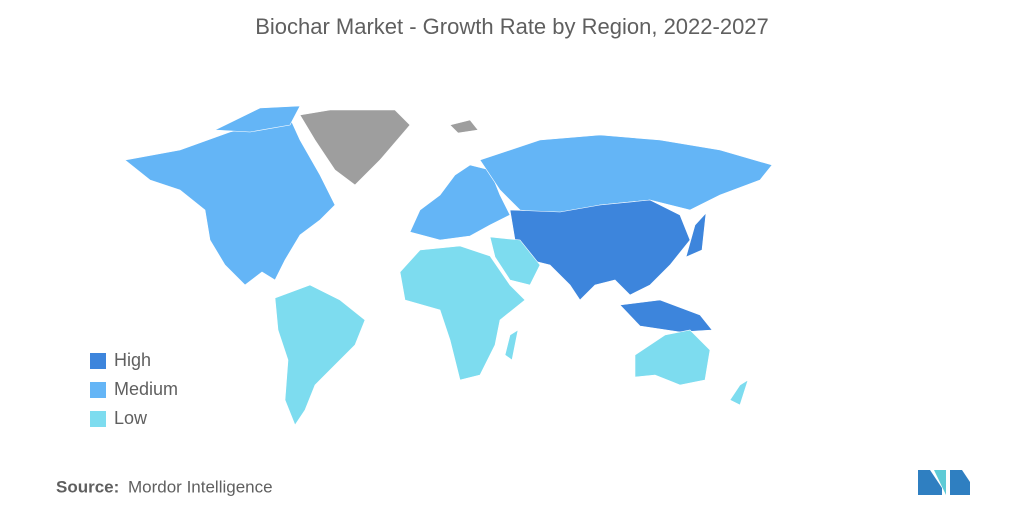 The height and width of the screenshot is (516, 1024). Describe the element at coordinates (666, 316) in the screenshot. I see `indonesia` at that location.